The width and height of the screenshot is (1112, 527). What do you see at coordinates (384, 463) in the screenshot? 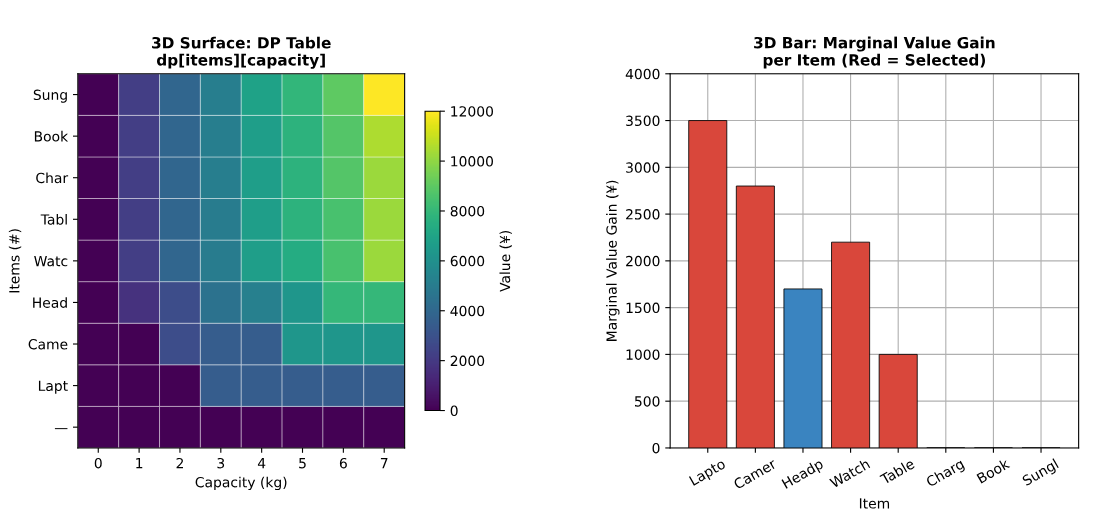
I see `x-tick-label: 7` at bounding box center [384, 463].